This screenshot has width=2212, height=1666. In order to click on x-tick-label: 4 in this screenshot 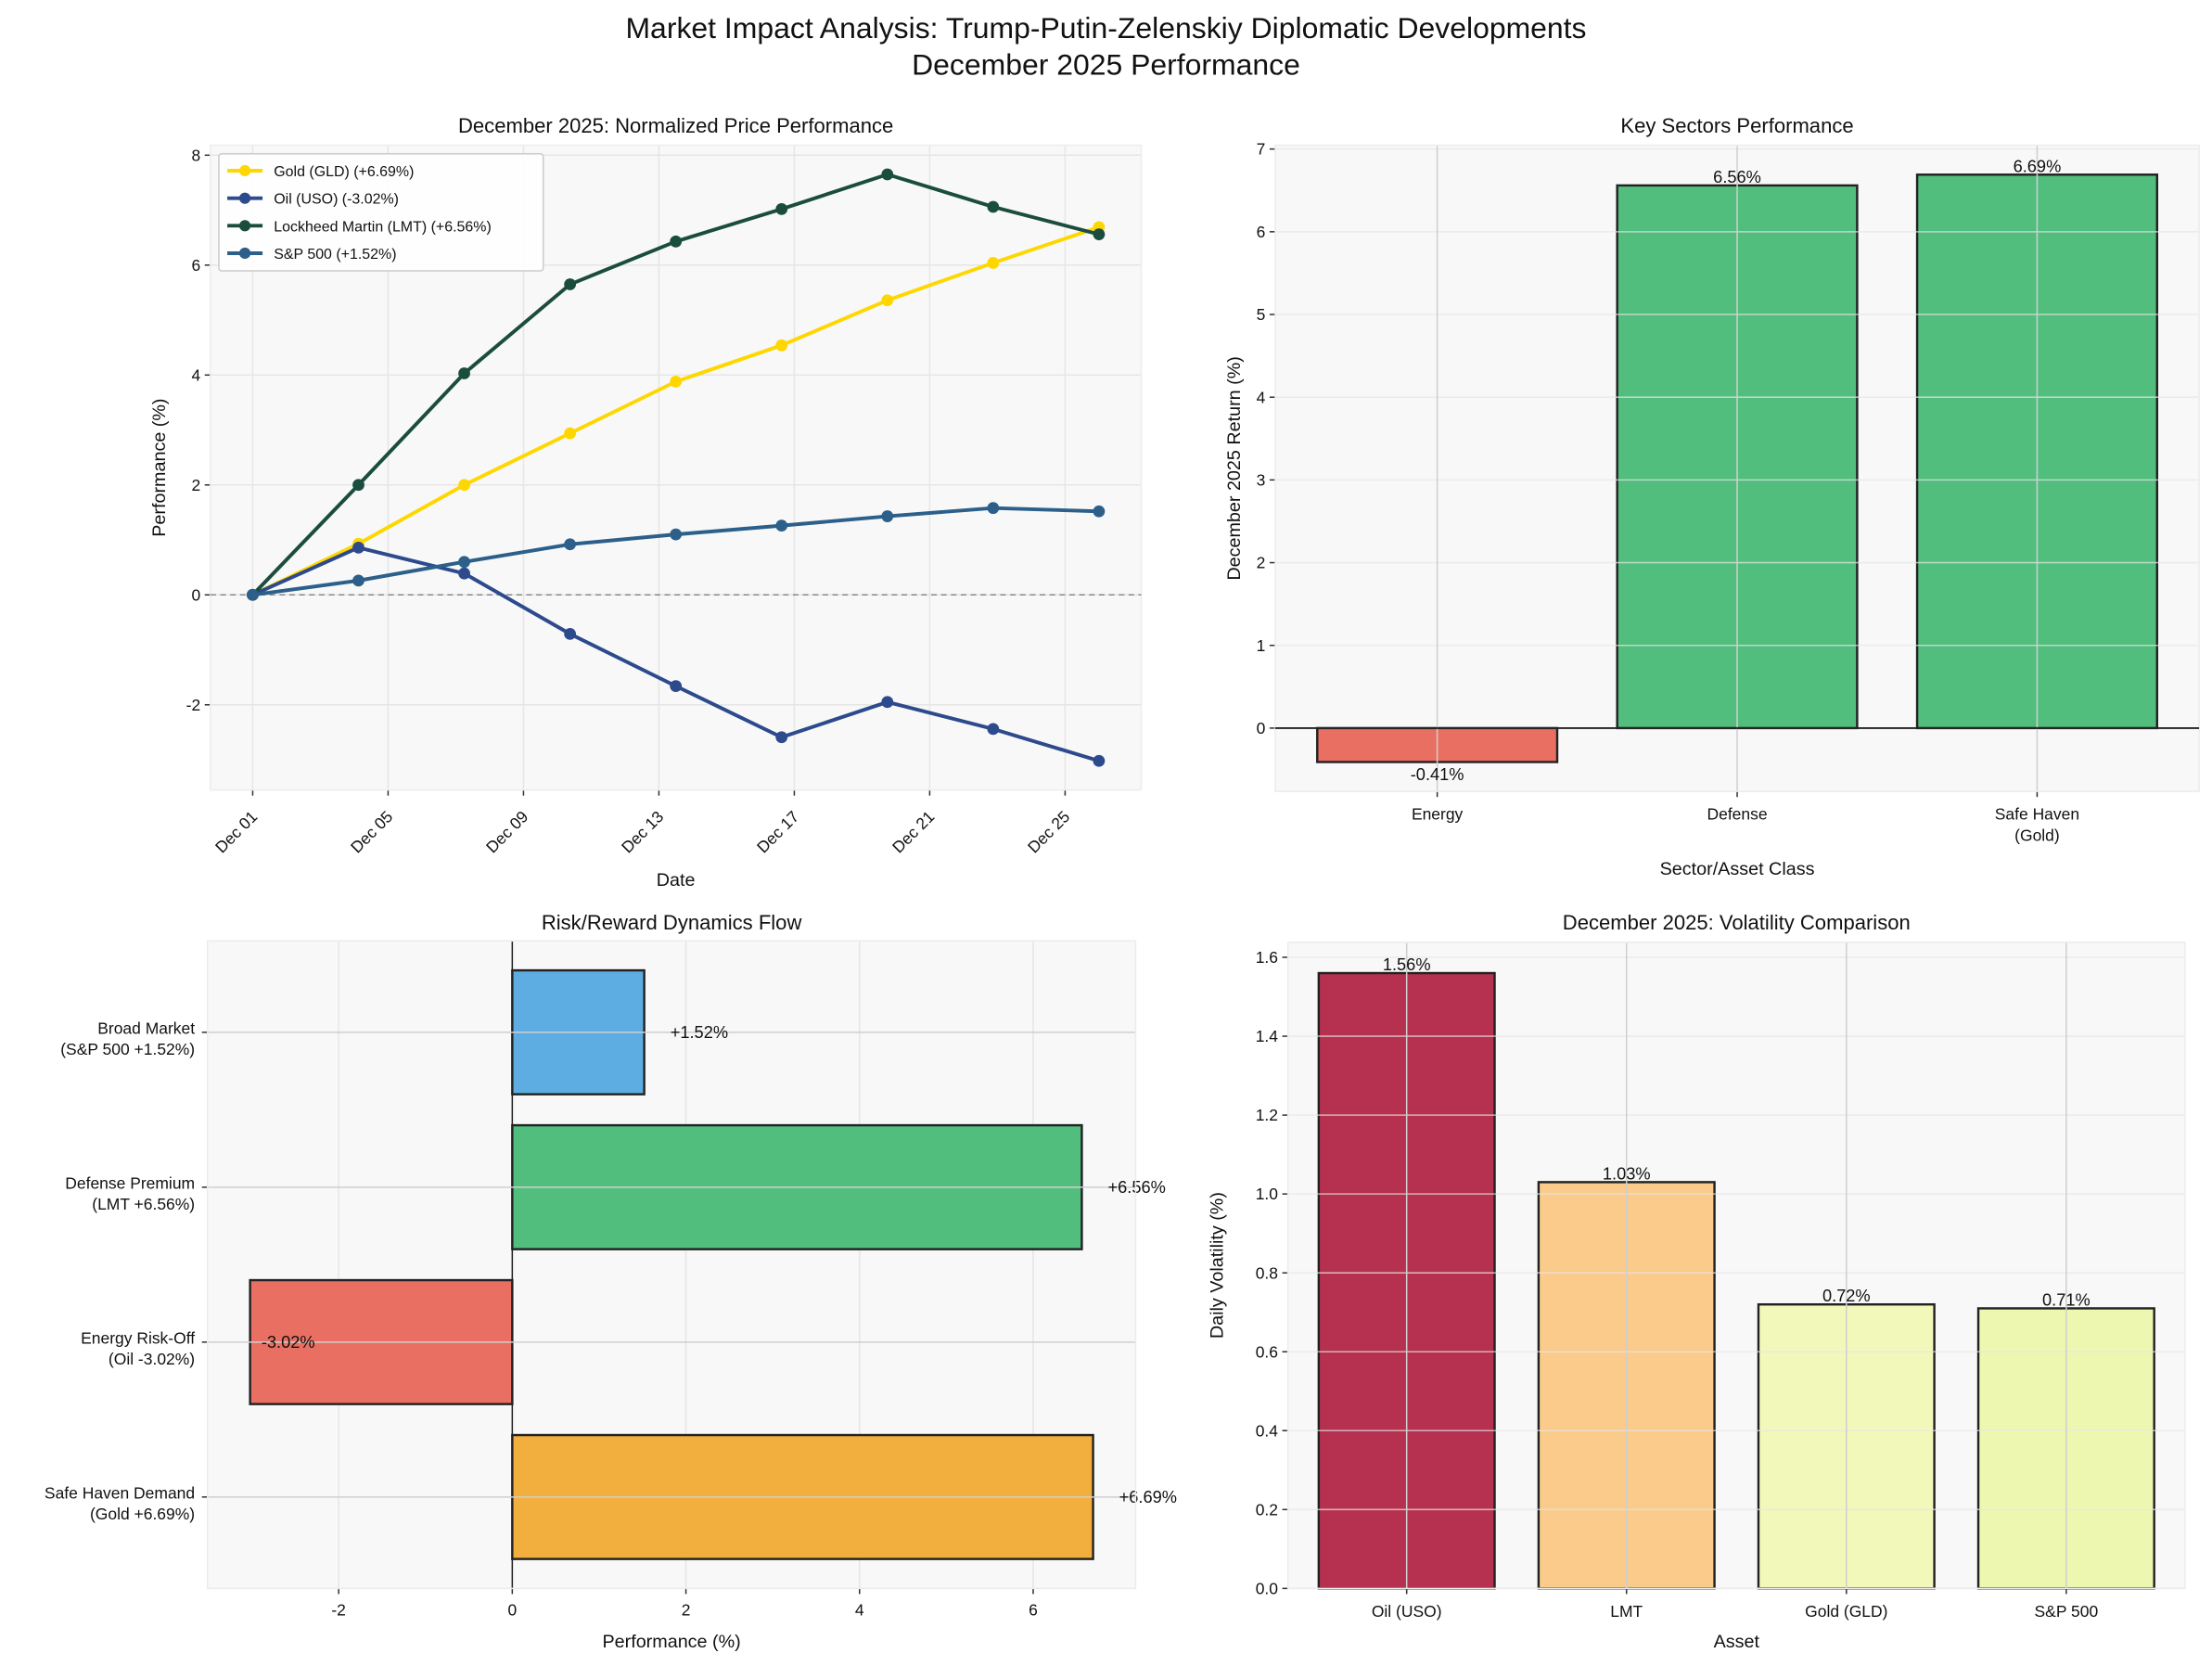, I will do `click(859, 1609)`.